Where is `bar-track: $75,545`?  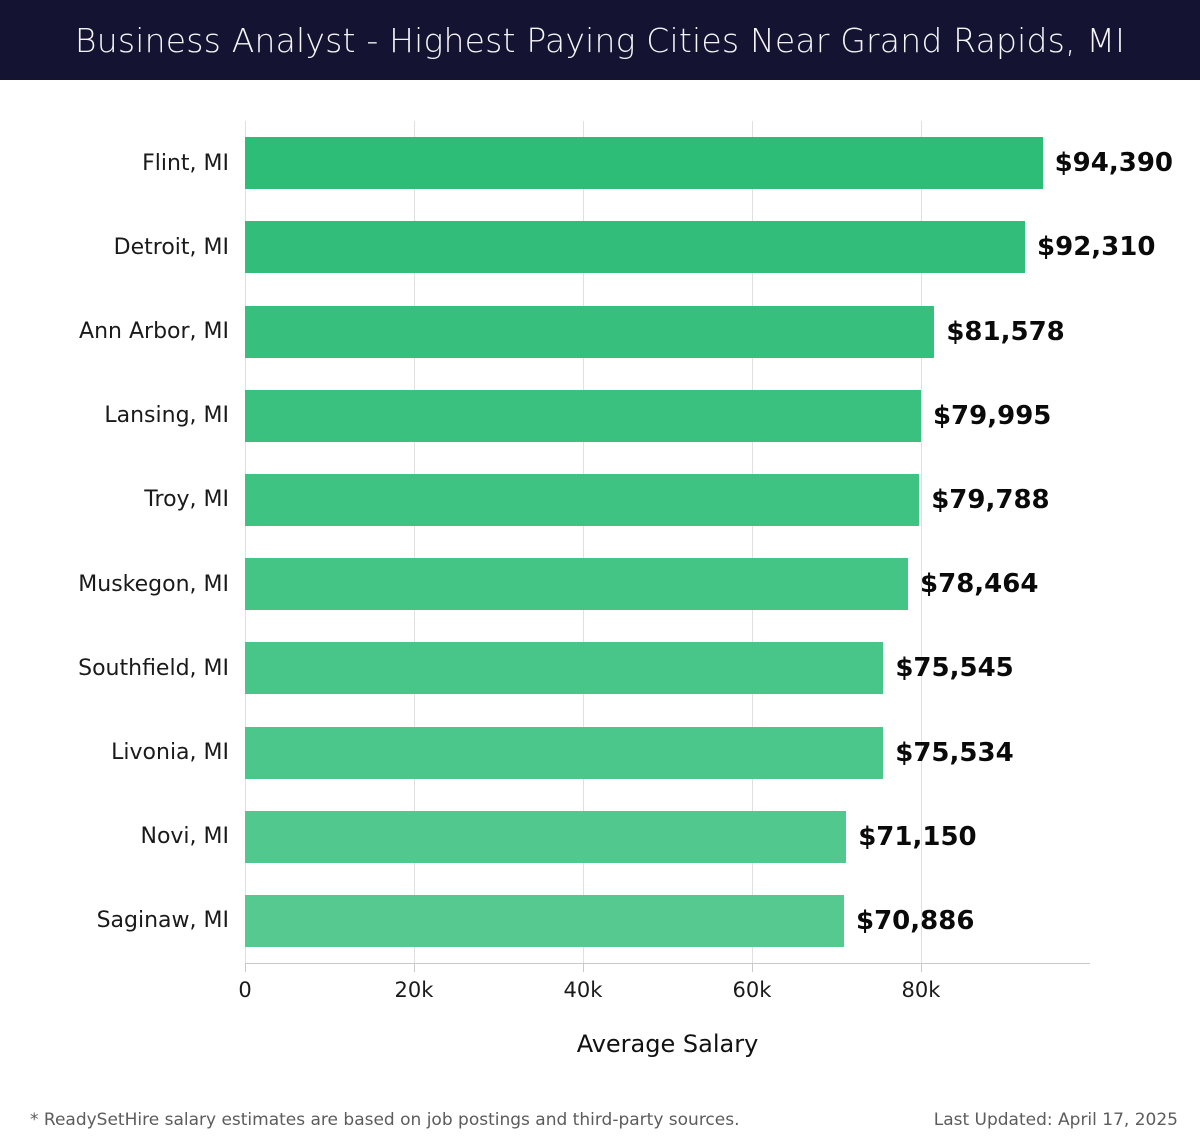
bar-track: $75,545 is located at coordinates (667, 668).